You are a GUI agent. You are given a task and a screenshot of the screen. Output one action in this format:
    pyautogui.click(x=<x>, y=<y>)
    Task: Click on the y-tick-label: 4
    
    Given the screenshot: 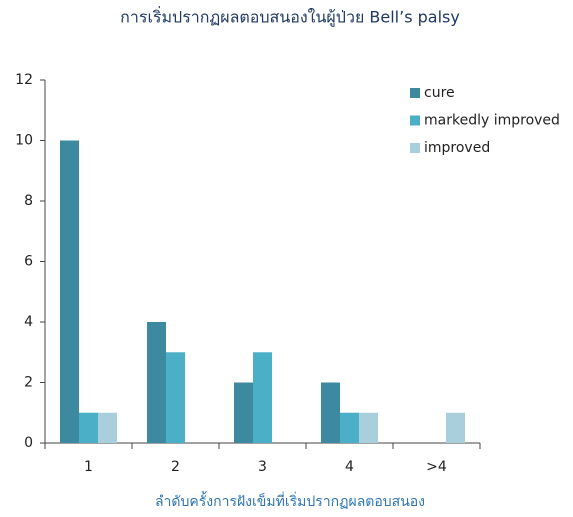 What is the action you would take?
    pyautogui.click(x=28, y=322)
    